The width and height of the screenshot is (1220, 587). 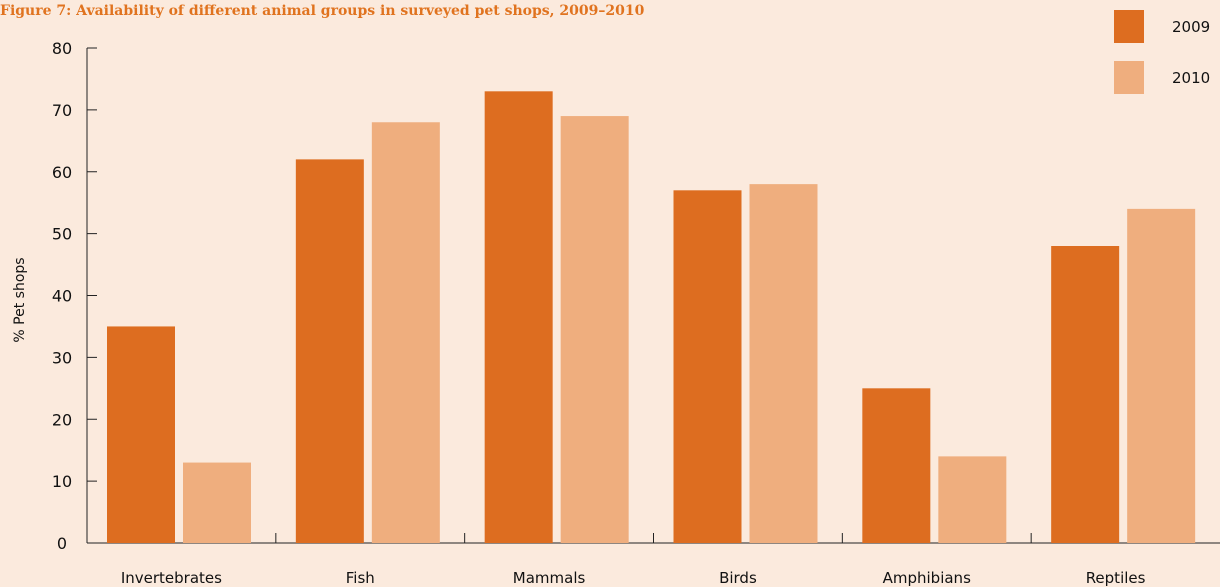 What do you see at coordinates (1161, 375) in the screenshot?
I see `bar-reptiles-2010` at bounding box center [1161, 375].